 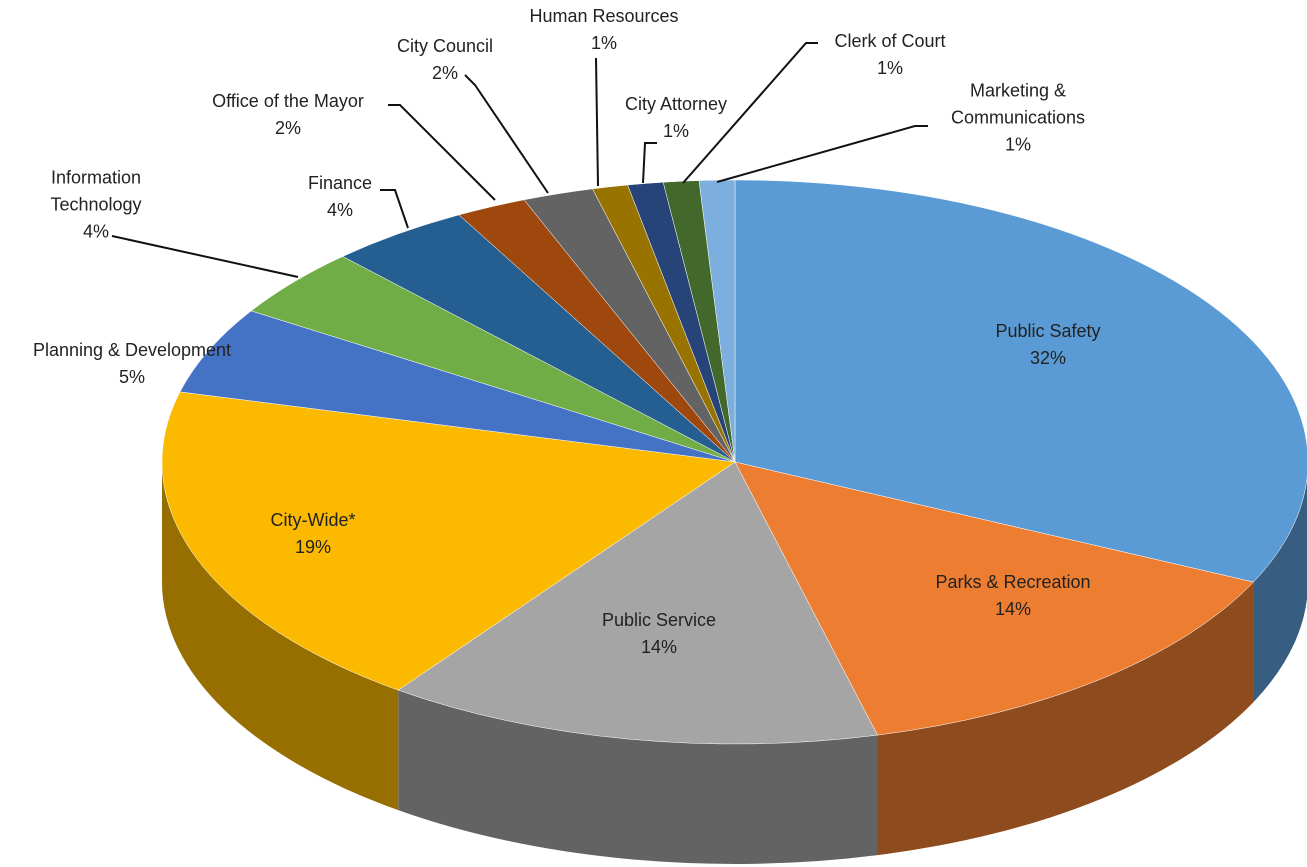 I want to click on value-label: 32%, so click(x=1048, y=358).